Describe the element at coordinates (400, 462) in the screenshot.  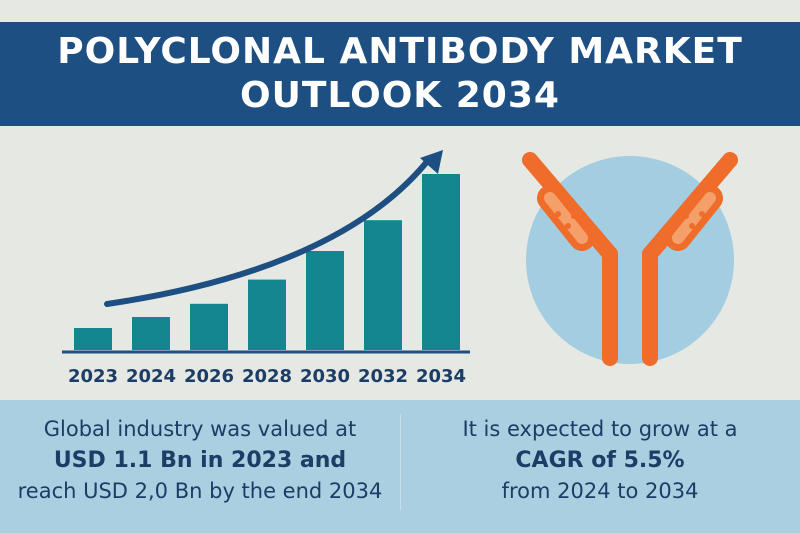
I see `panel-divider` at that location.